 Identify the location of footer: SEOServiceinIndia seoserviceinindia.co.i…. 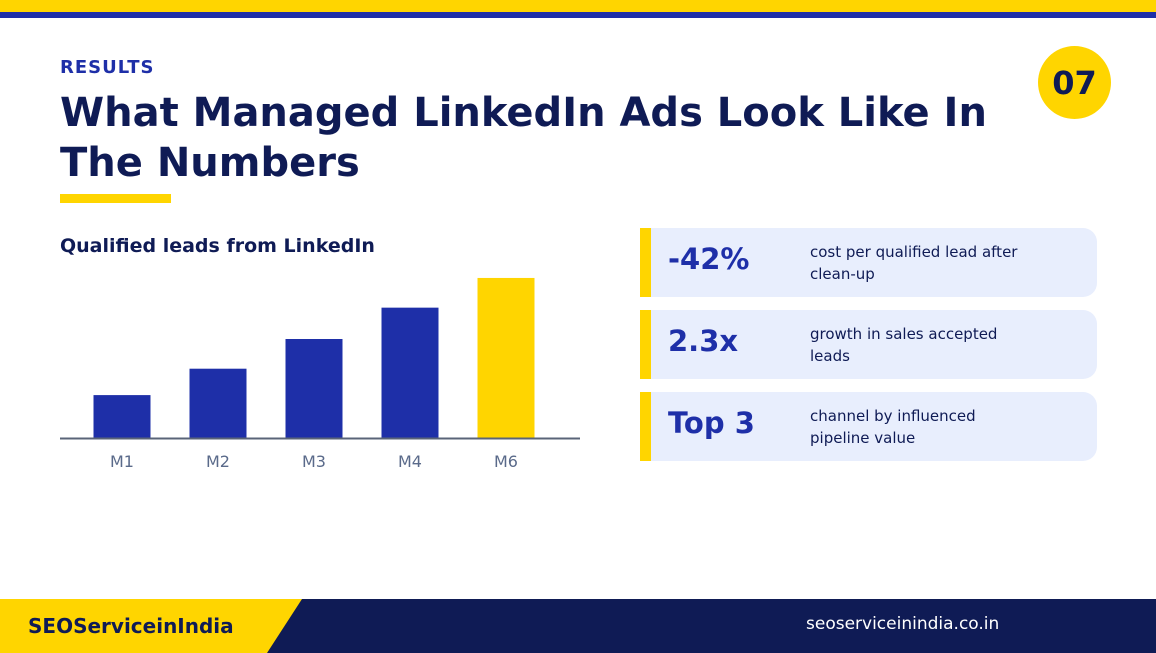
(578, 626).